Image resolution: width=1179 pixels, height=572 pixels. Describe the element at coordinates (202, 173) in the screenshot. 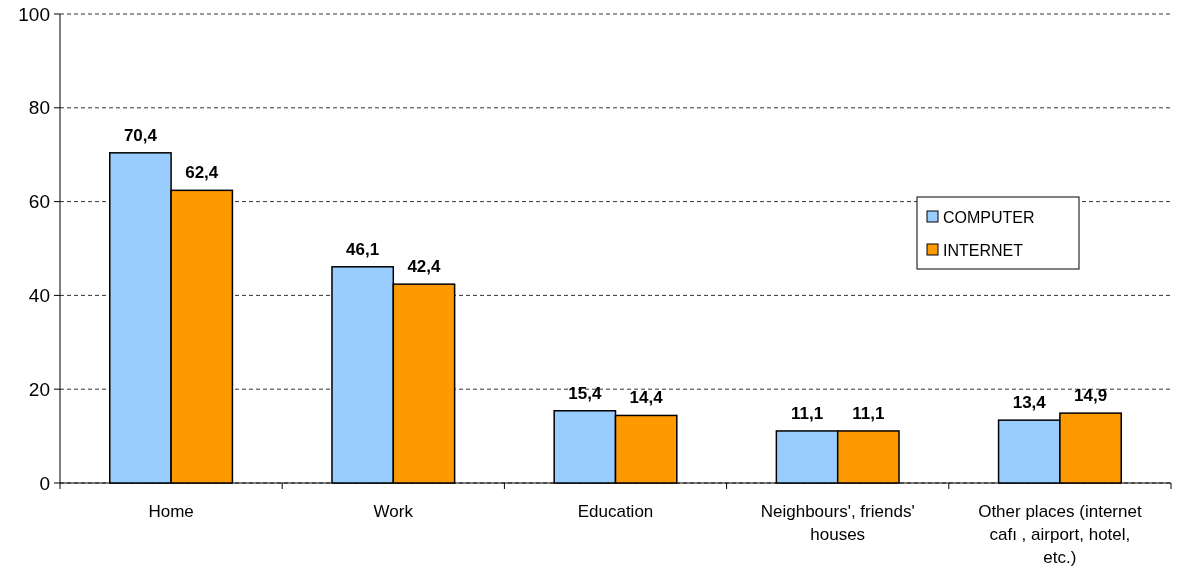

I see `data-label: 62,4` at that location.